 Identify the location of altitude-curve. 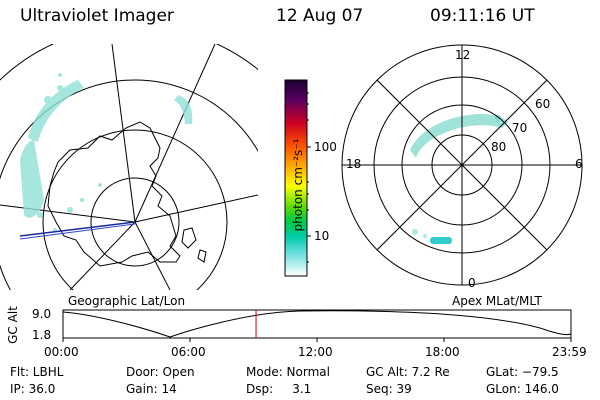
(317, 324).